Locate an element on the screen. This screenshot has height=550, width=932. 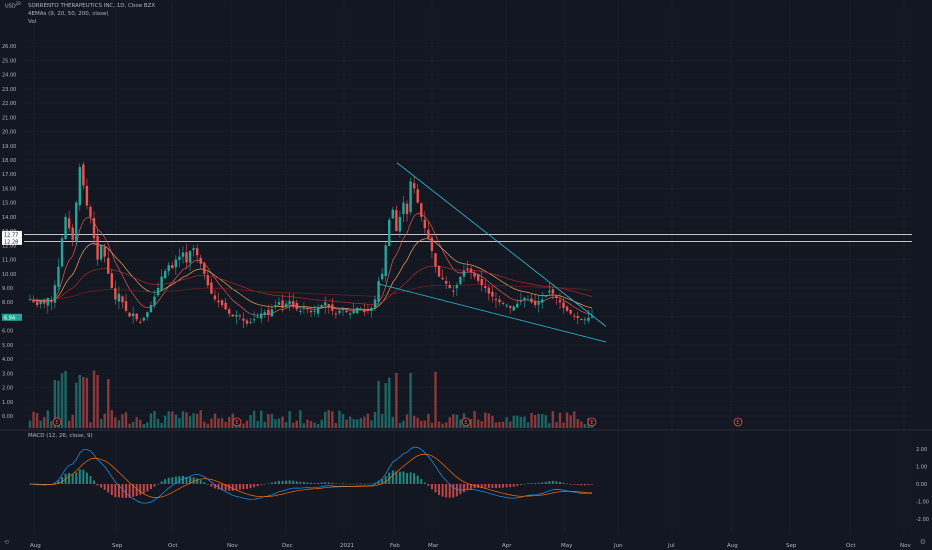
price-tick: 1.00 is located at coordinates (7, 403).